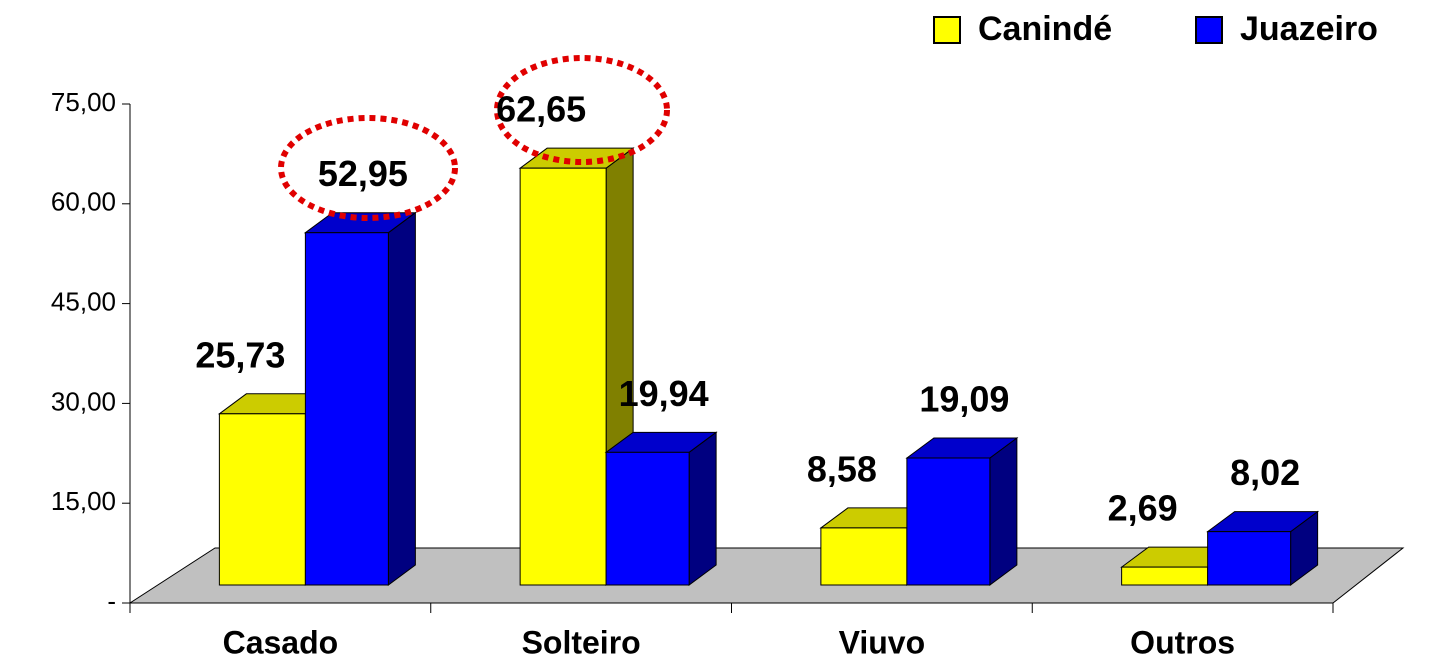  What do you see at coordinates (1182, 642) in the screenshot?
I see `x-tick-label: Outros` at bounding box center [1182, 642].